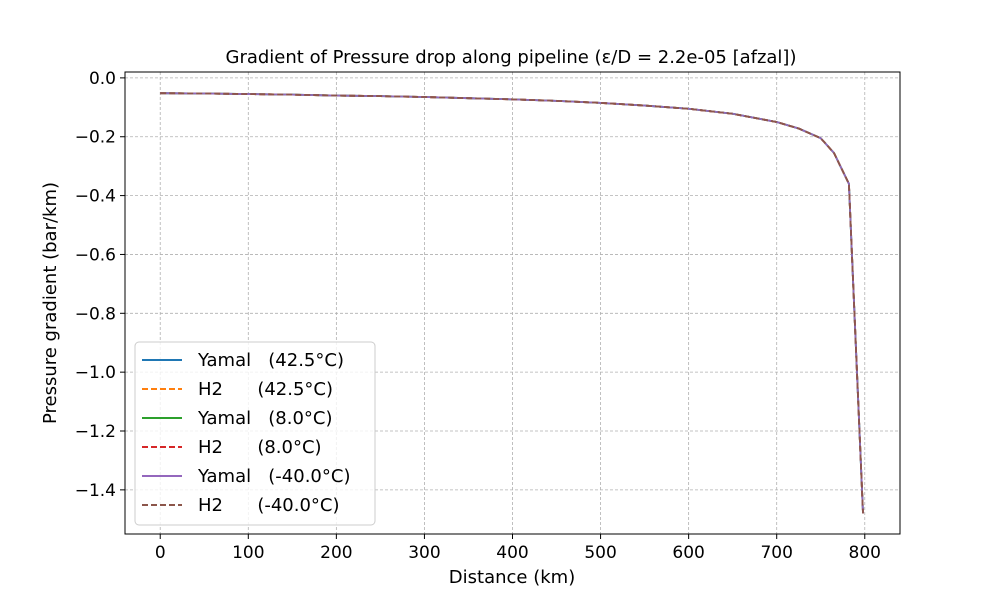  What do you see at coordinates (512, 553) in the screenshot?
I see `x-tick-label: 400` at bounding box center [512, 553].